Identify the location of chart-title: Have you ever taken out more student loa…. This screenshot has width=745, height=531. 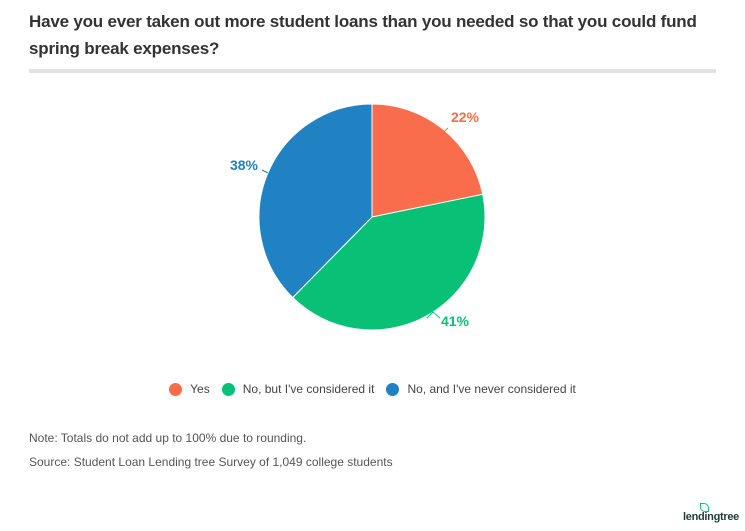
(363, 35).